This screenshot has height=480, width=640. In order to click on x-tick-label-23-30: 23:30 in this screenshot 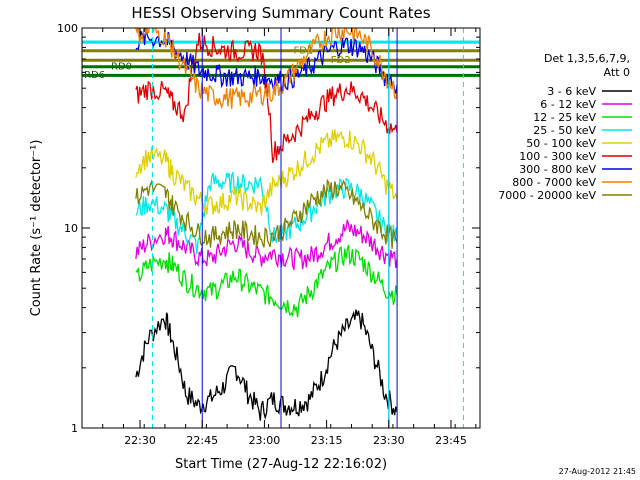, I will do `click(389, 440)`.